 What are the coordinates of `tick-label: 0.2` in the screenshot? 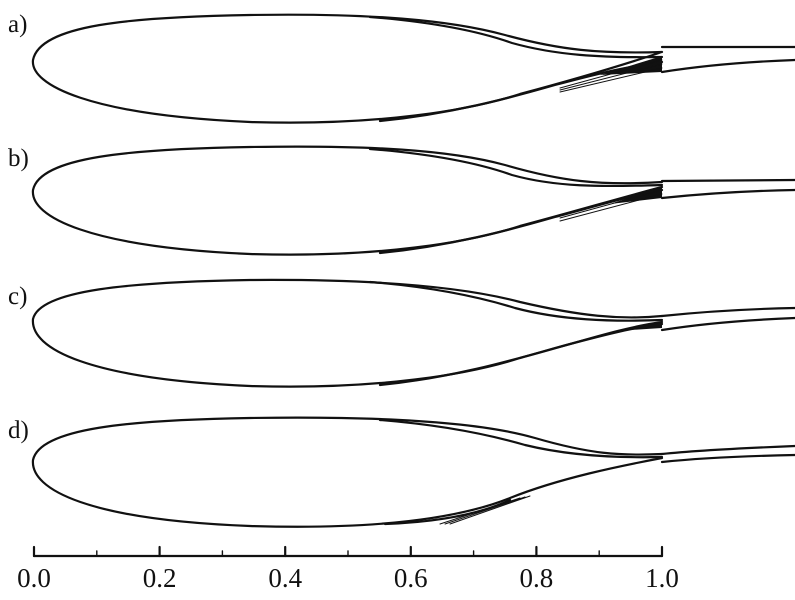 It's located at (160, 578).